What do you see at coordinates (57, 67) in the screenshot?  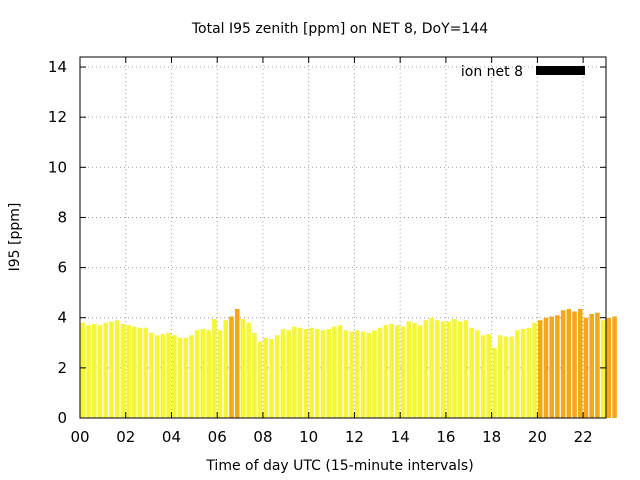 I see `y-tick-label: 14` at bounding box center [57, 67].